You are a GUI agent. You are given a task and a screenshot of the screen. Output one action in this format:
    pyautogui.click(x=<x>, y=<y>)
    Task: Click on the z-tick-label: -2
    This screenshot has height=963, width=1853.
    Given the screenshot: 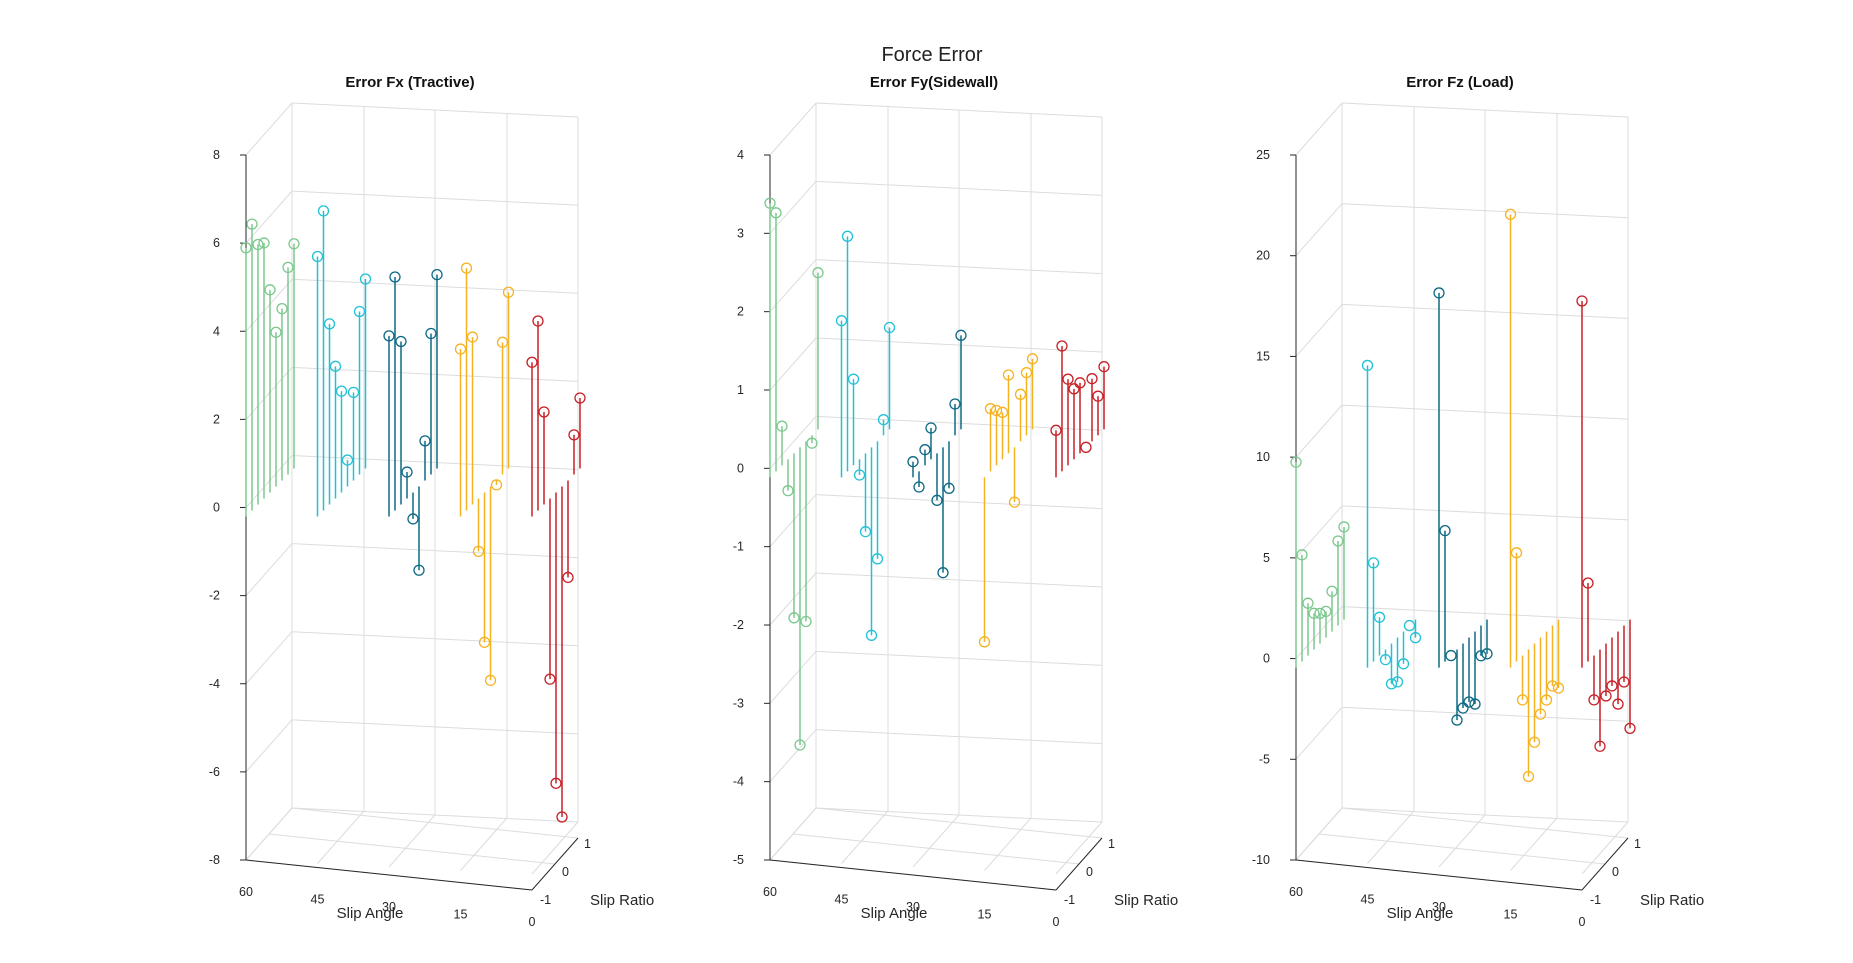 What is the action you would take?
    pyautogui.click(x=214, y=596)
    